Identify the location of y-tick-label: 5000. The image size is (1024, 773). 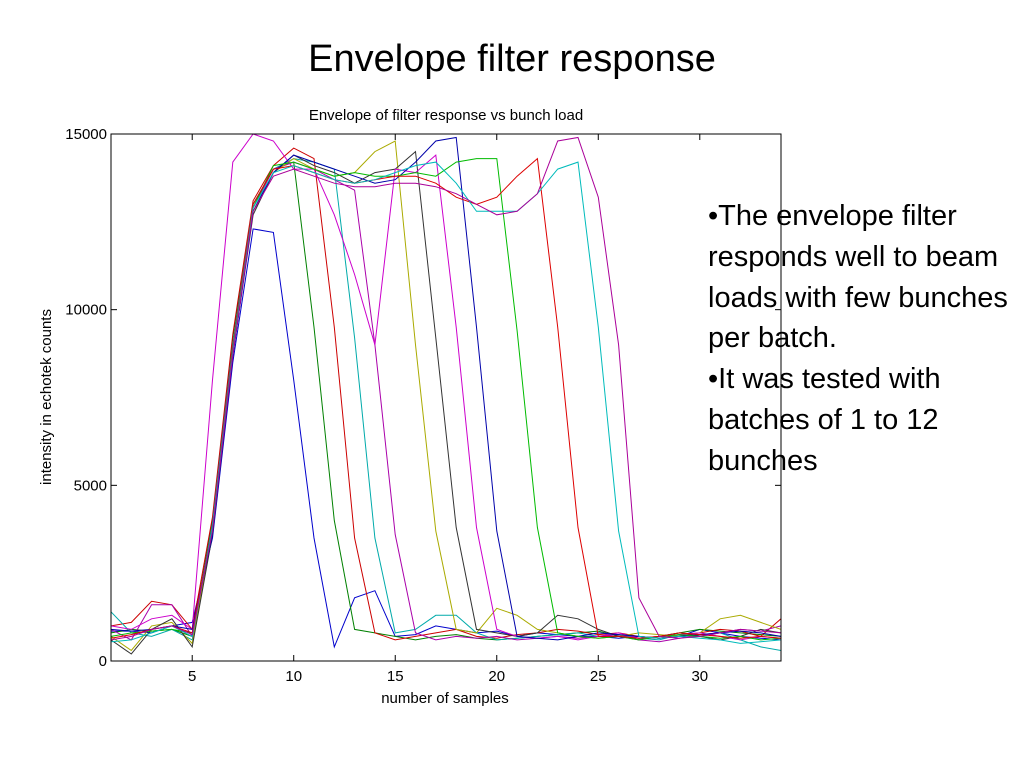
(90, 485).